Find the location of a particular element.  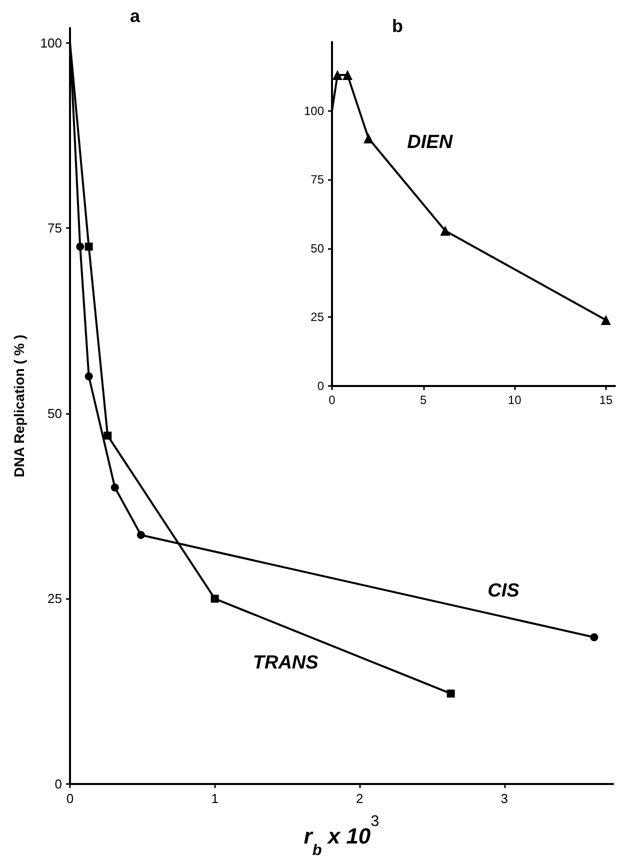

x-tick-label: 15 is located at coordinates (606, 400).